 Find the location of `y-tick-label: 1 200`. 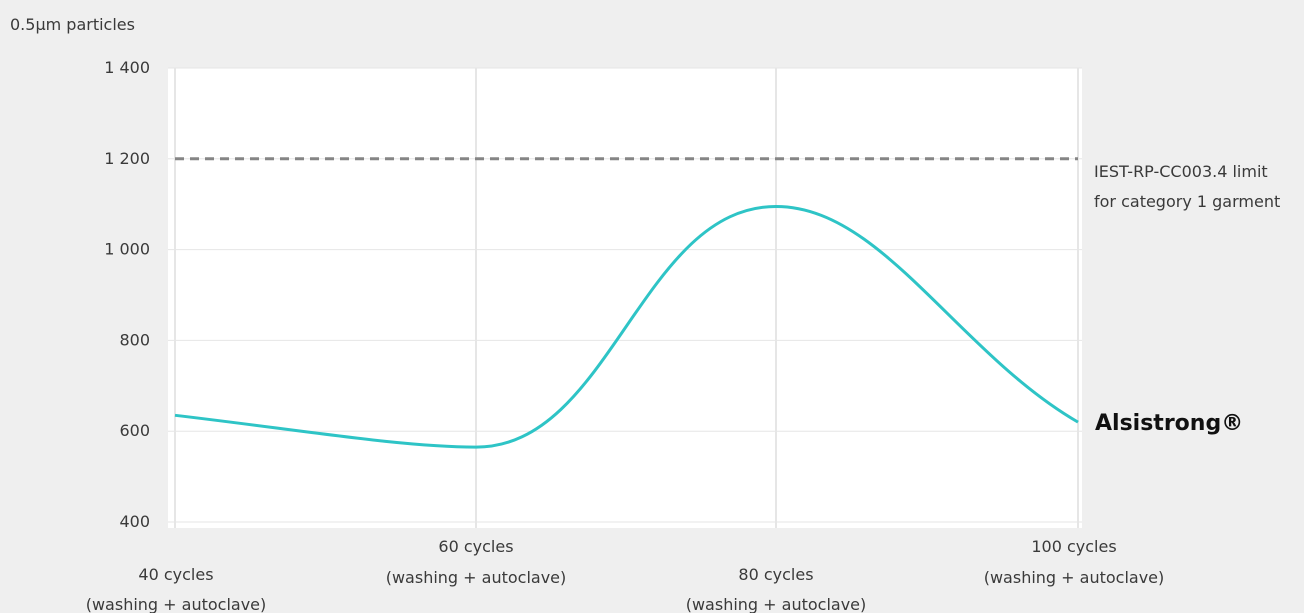

y-tick-label: 1 200 is located at coordinates (127, 158).